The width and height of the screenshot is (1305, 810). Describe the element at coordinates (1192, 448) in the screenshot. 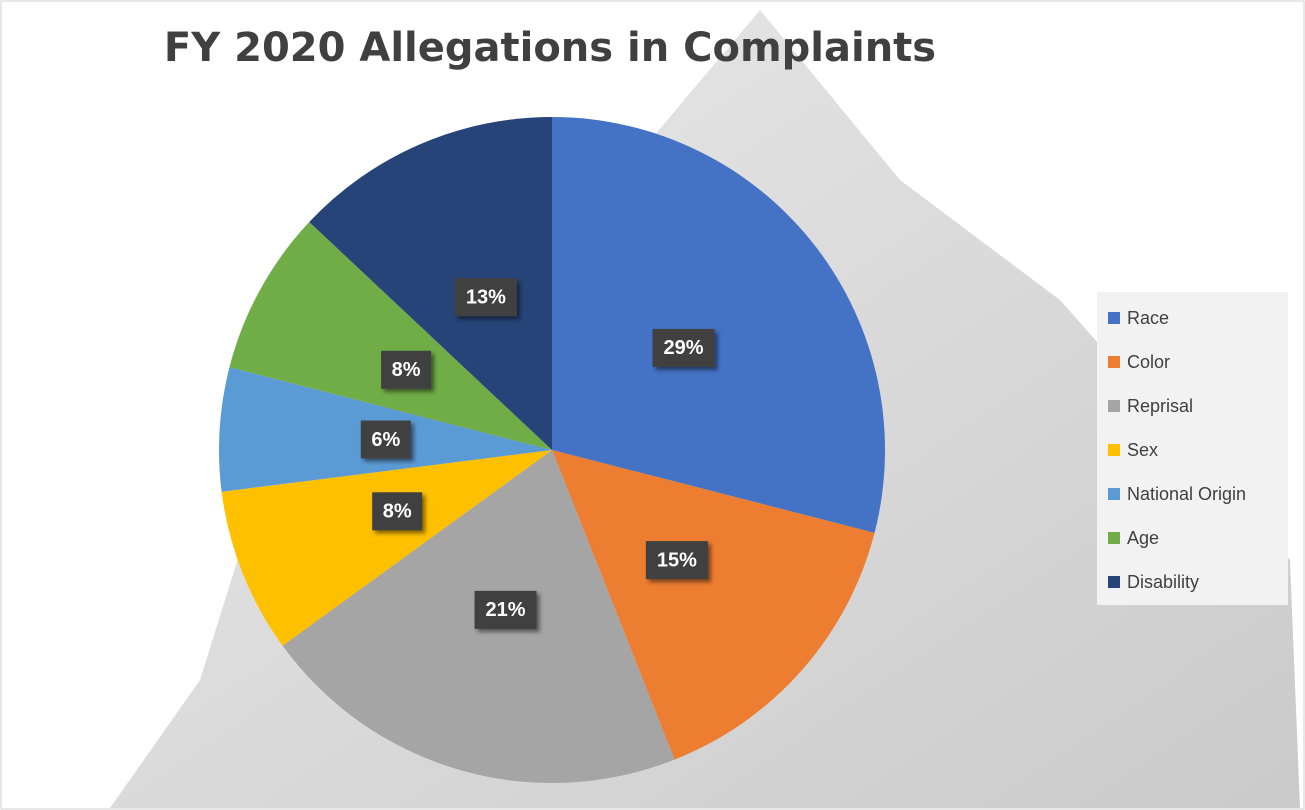

I see `legend-box` at that location.